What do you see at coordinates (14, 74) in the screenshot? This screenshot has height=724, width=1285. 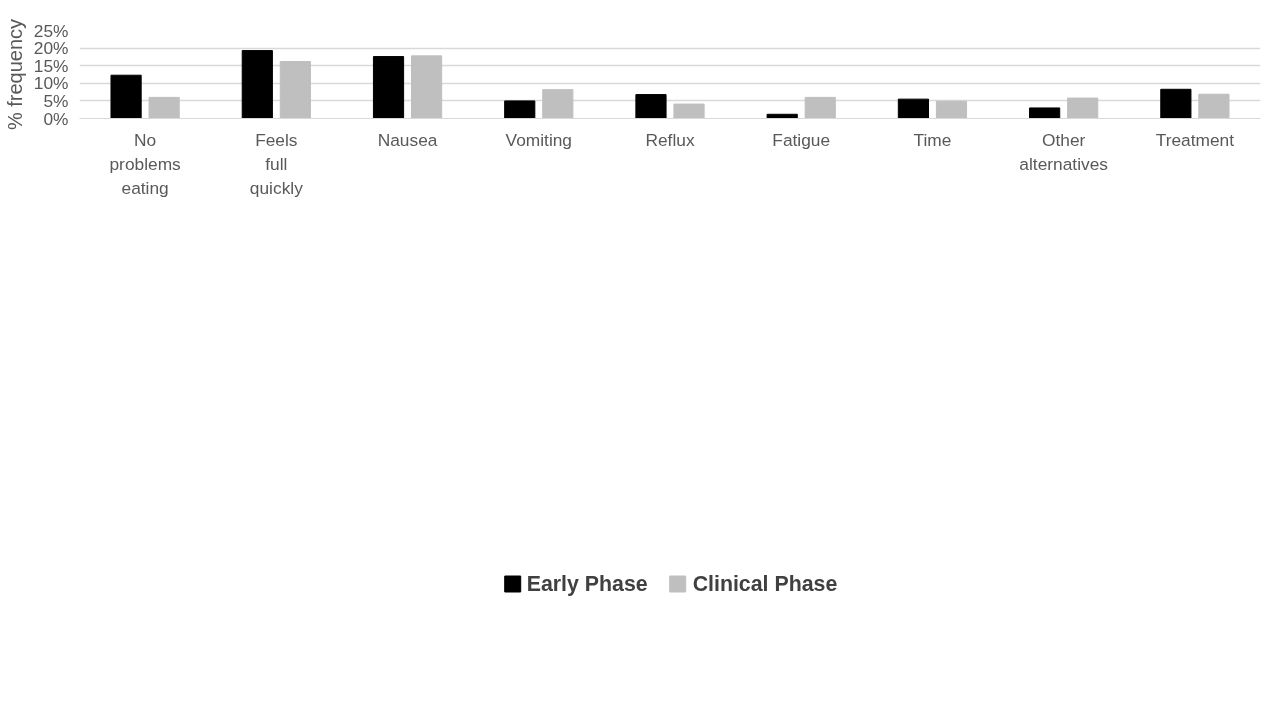 I see `y-axis-title: % frequency` at bounding box center [14, 74].